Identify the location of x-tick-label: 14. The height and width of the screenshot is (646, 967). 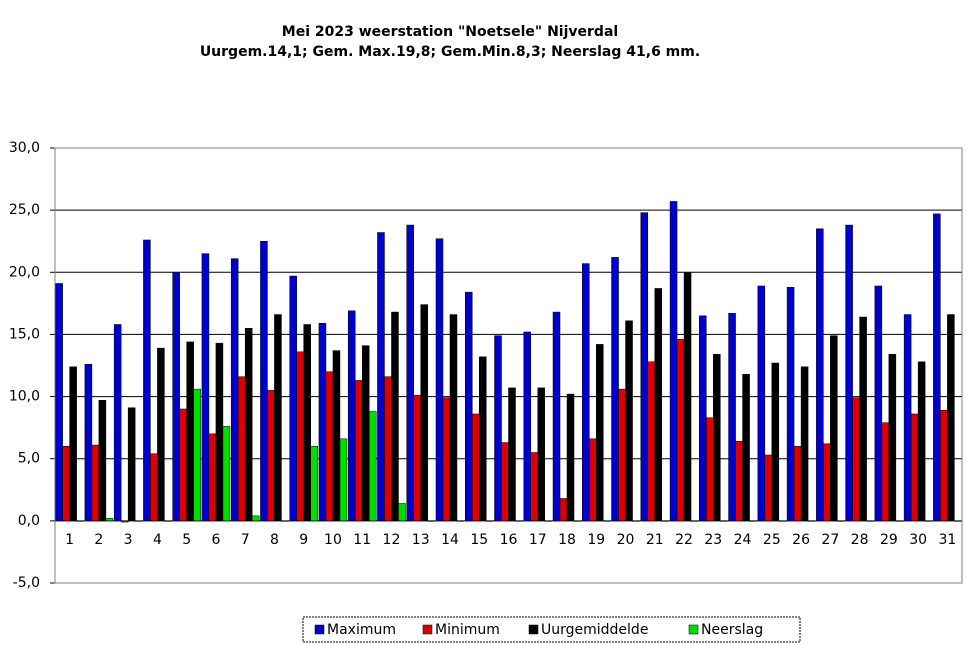
(450, 540).